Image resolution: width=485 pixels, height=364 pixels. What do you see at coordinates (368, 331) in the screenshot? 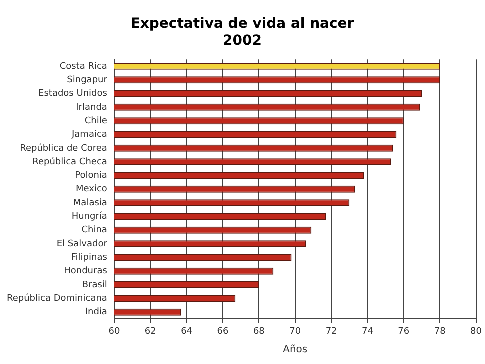
I see `x-tick-label: 74` at bounding box center [368, 331].